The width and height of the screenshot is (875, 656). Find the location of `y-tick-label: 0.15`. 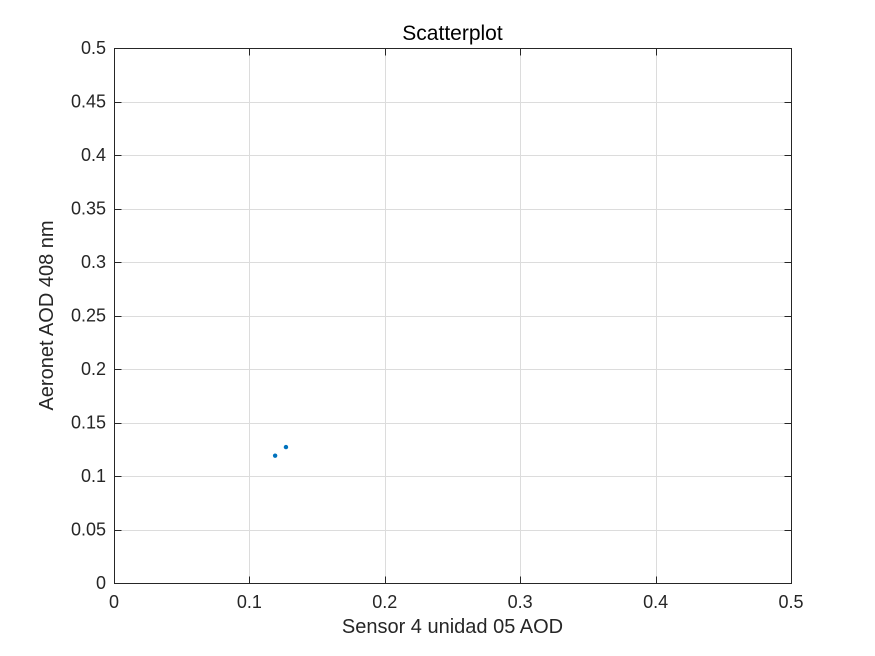

y-tick-label: 0.15 is located at coordinates (88, 423).